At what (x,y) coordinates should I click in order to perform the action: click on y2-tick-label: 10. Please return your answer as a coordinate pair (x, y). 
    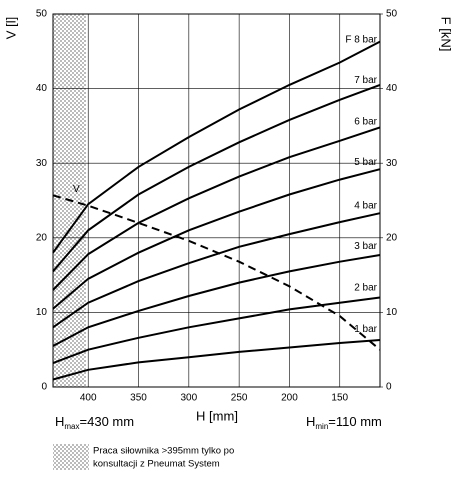
    Looking at the image, I should click on (392, 312).